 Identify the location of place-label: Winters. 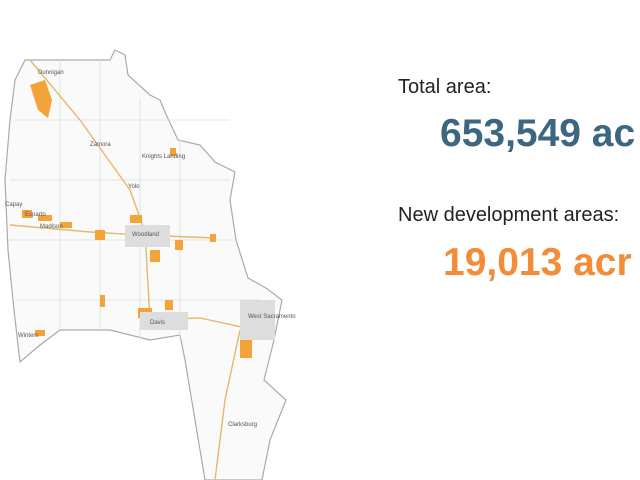
(28, 336).